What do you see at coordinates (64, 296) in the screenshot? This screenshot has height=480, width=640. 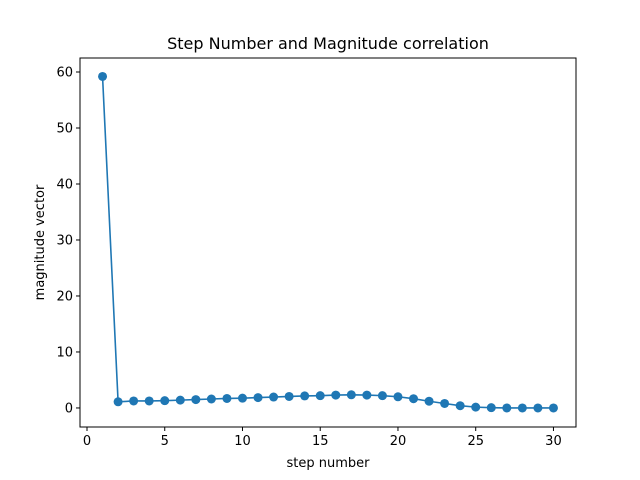 I see `y-tick-label: 20` at bounding box center [64, 296].